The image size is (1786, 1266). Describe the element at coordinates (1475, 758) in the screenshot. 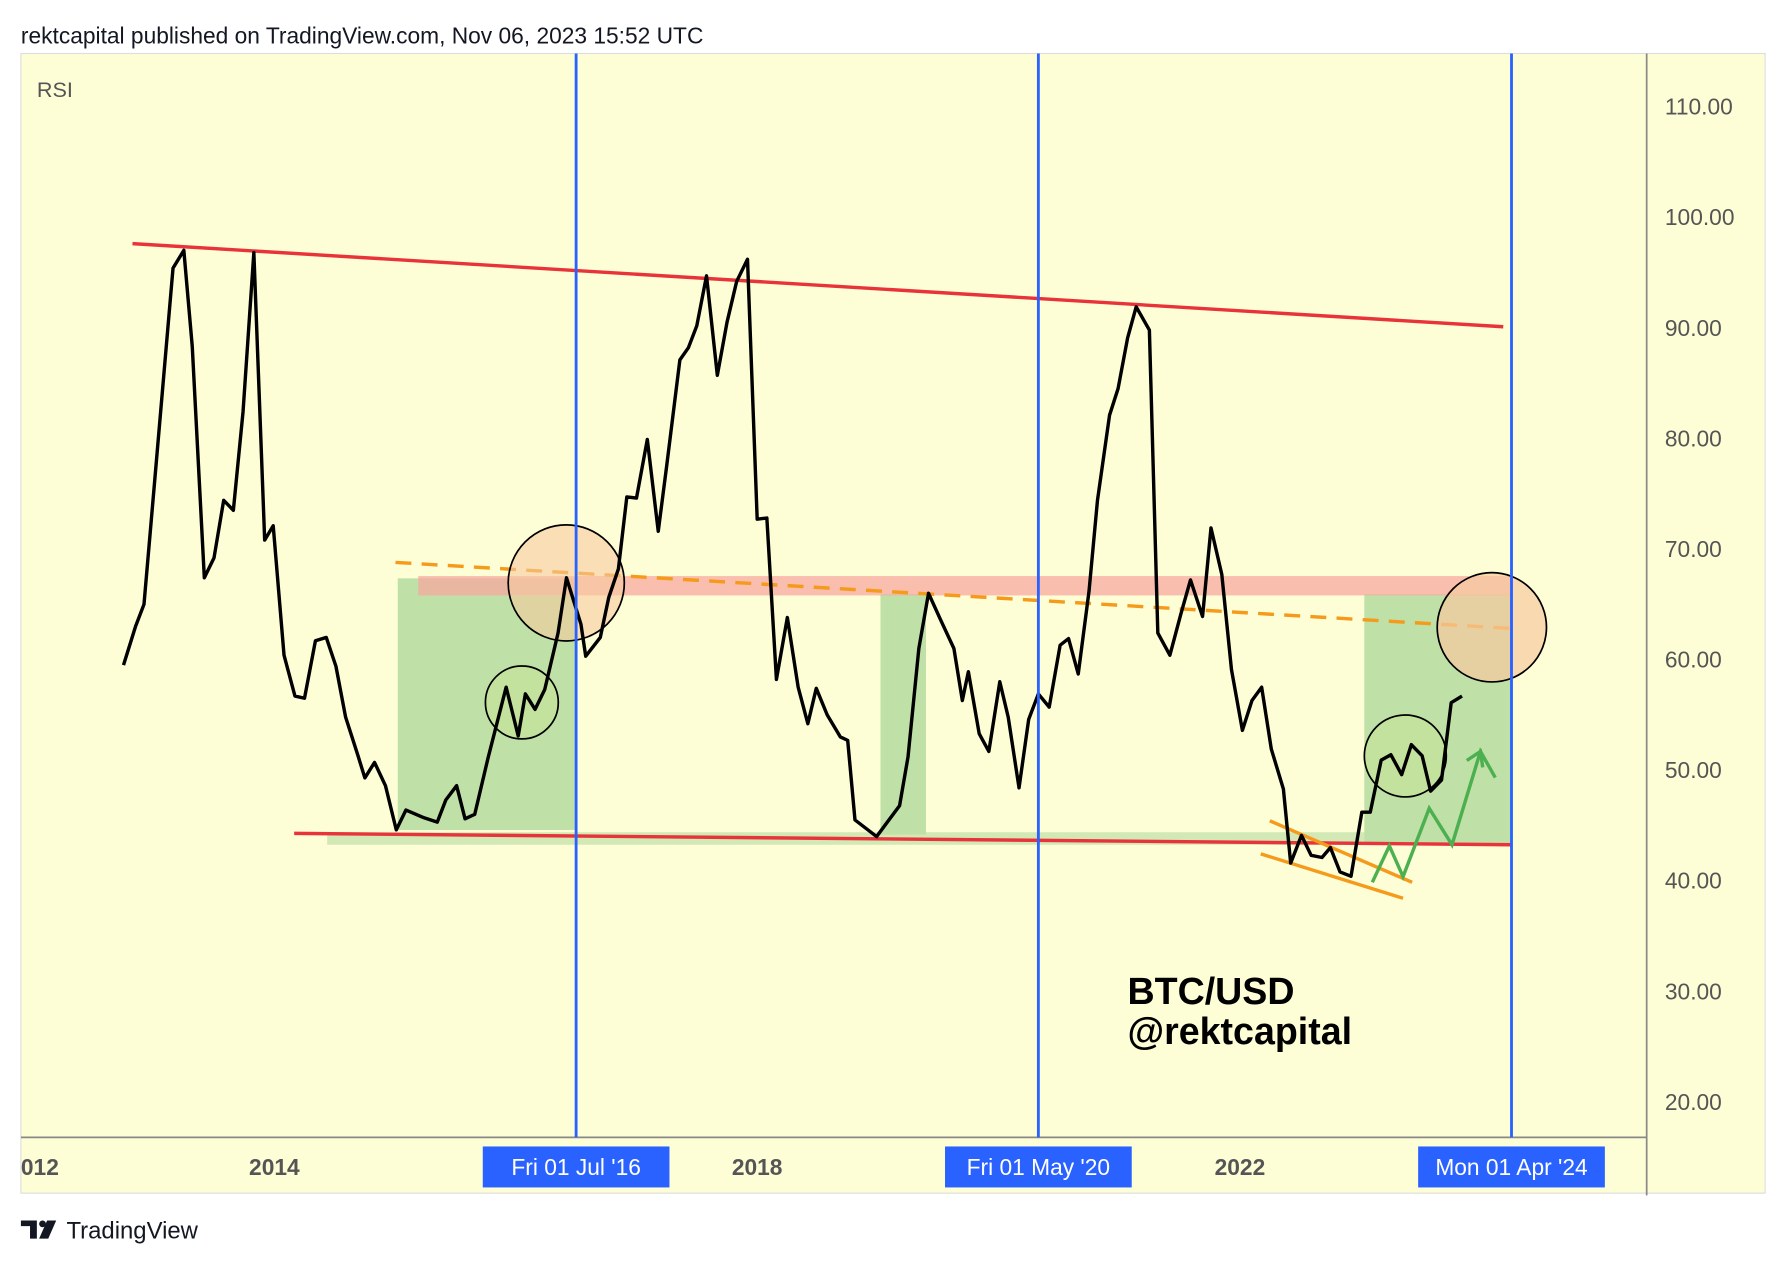

I see `arrow-head` at that location.